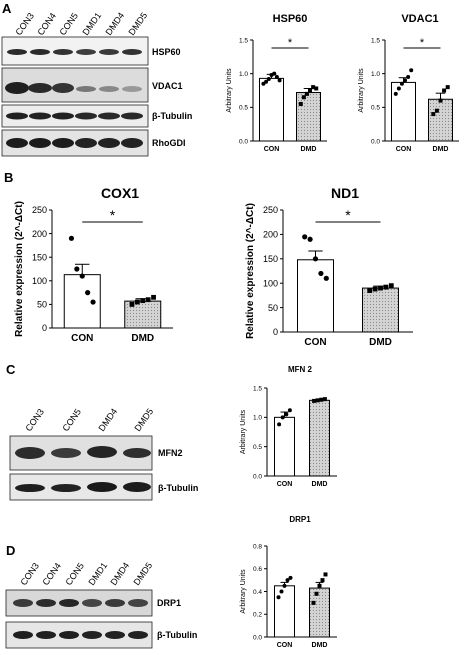 Image resolution: width=474 pixels, height=655 pixels. What do you see at coordinates (89, 420) in the screenshot?
I see `panel-c-lane-labels: CON3 CON5 DMD4 DMD5` at bounding box center [89, 420].